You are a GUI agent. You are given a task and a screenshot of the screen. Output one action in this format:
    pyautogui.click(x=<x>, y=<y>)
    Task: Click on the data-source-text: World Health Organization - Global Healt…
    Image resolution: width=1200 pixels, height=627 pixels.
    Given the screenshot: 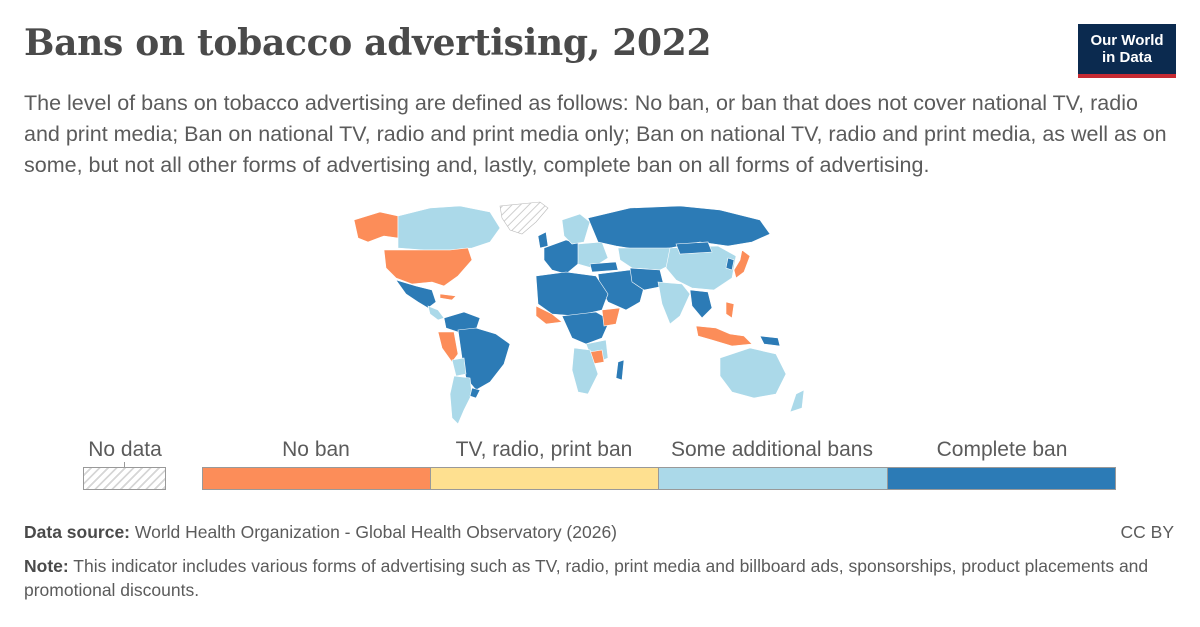 What is the action you would take?
    pyautogui.click(x=376, y=532)
    